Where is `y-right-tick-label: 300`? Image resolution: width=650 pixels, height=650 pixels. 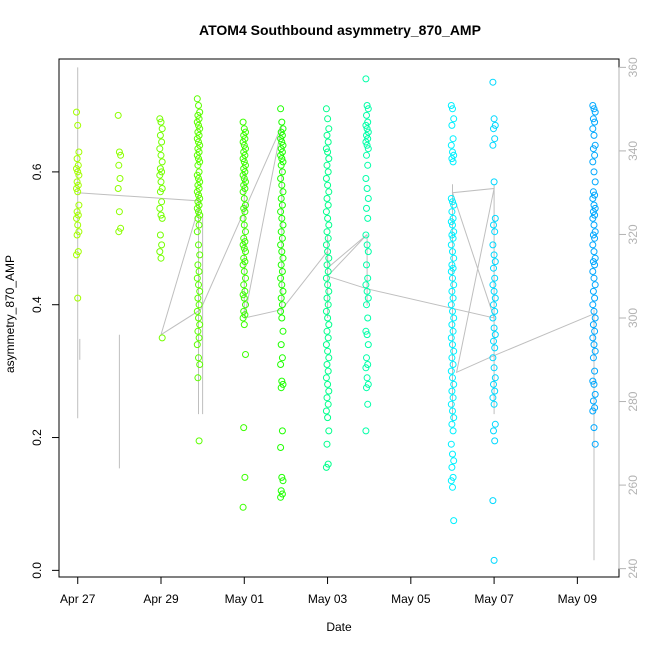
y-right-tick-label: 300 is located at coordinates (633, 318).